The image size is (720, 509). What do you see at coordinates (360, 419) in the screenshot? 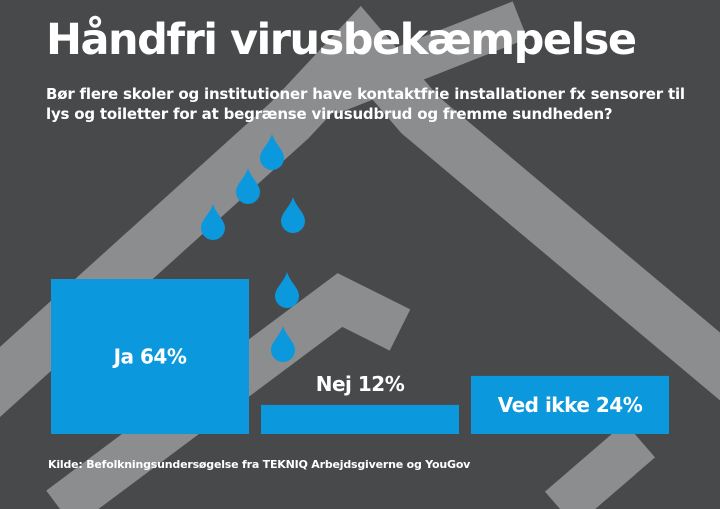
I see `bar-nej` at bounding box center [360, 419].